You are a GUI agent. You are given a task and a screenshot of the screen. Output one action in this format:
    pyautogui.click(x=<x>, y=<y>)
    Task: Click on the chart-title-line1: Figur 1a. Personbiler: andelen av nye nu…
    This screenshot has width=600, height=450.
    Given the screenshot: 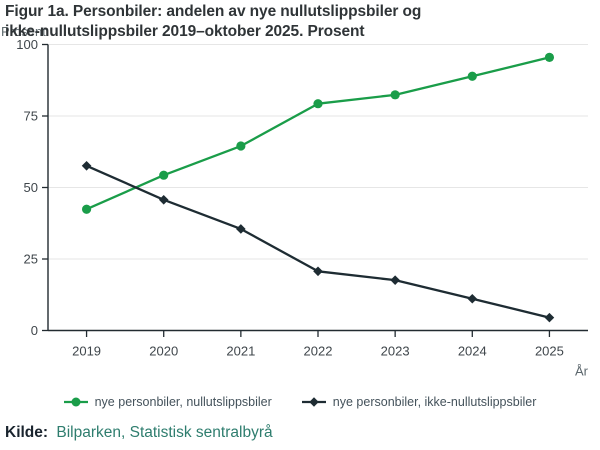 What is the action you would take?
    pyautogui.click(x=213, y=11)
    